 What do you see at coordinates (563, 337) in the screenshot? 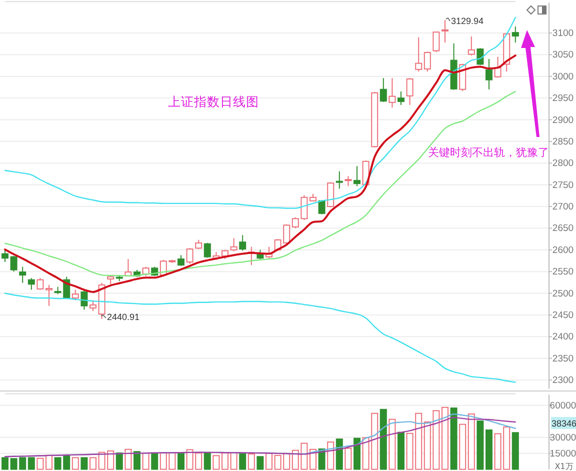
I see `y-tick-label: 2400` at bounding box center [563, 337].